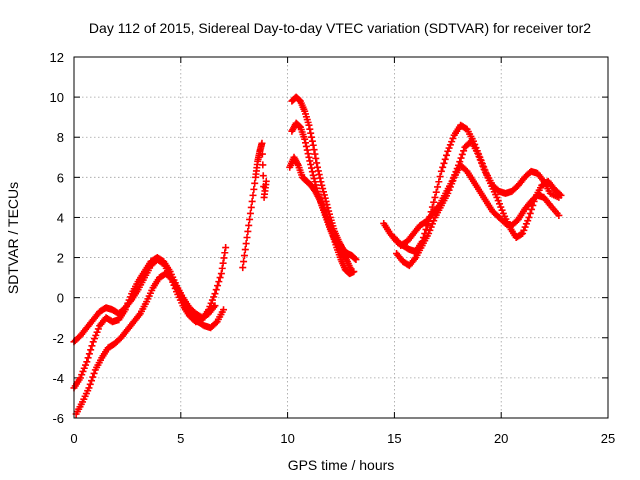 The width and height of the screenshot is (640, 480). What do you see at coordinates (501, 438) in the screenshot?
I see `x-tick-label: 20` at bounding box center [501, 438].